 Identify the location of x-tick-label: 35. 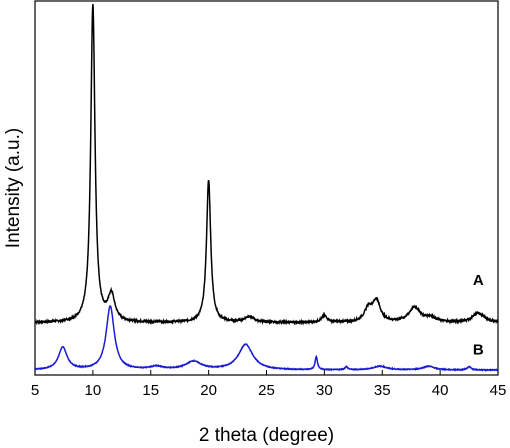
(382, 390).